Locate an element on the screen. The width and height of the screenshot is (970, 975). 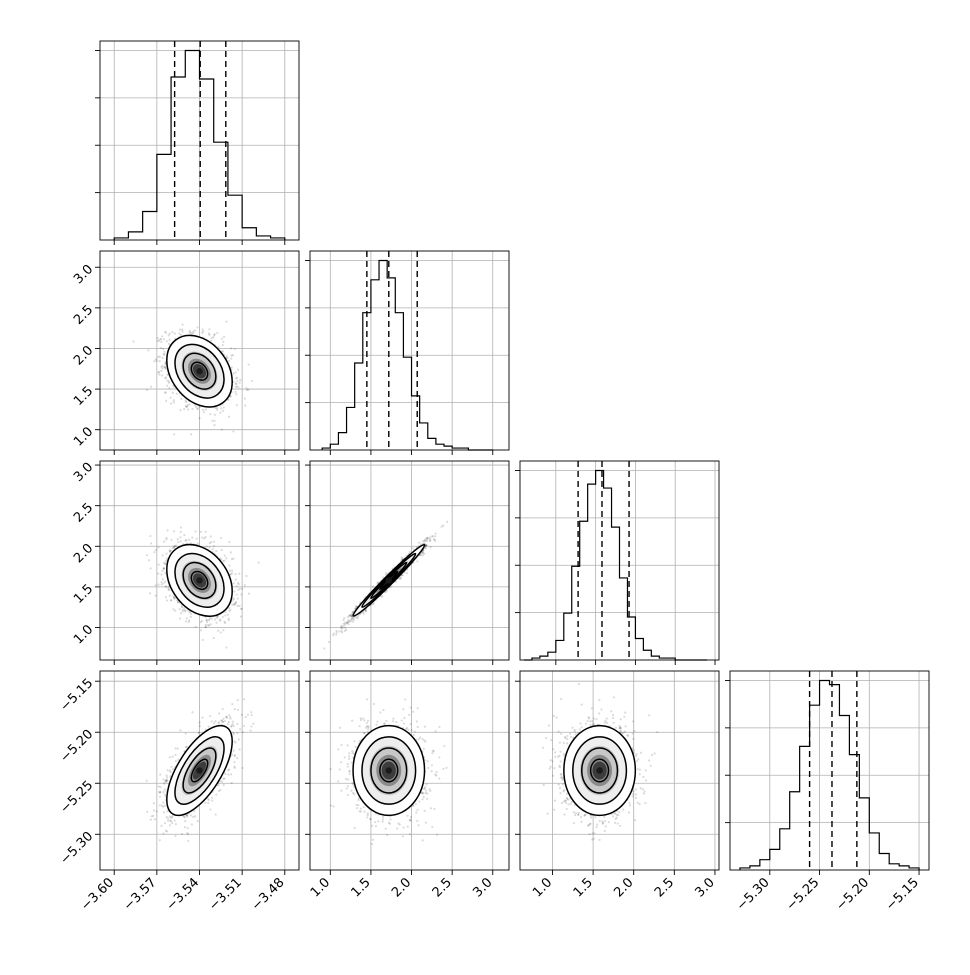
scatter-plot-area is located at coordinates (199, 560).